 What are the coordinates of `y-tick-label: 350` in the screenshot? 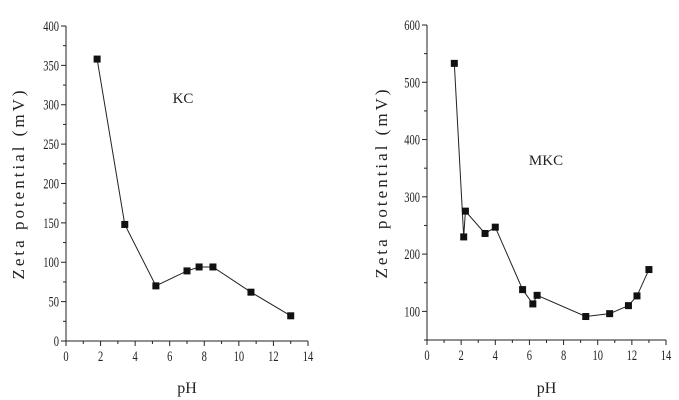 It's located at (51, 64).